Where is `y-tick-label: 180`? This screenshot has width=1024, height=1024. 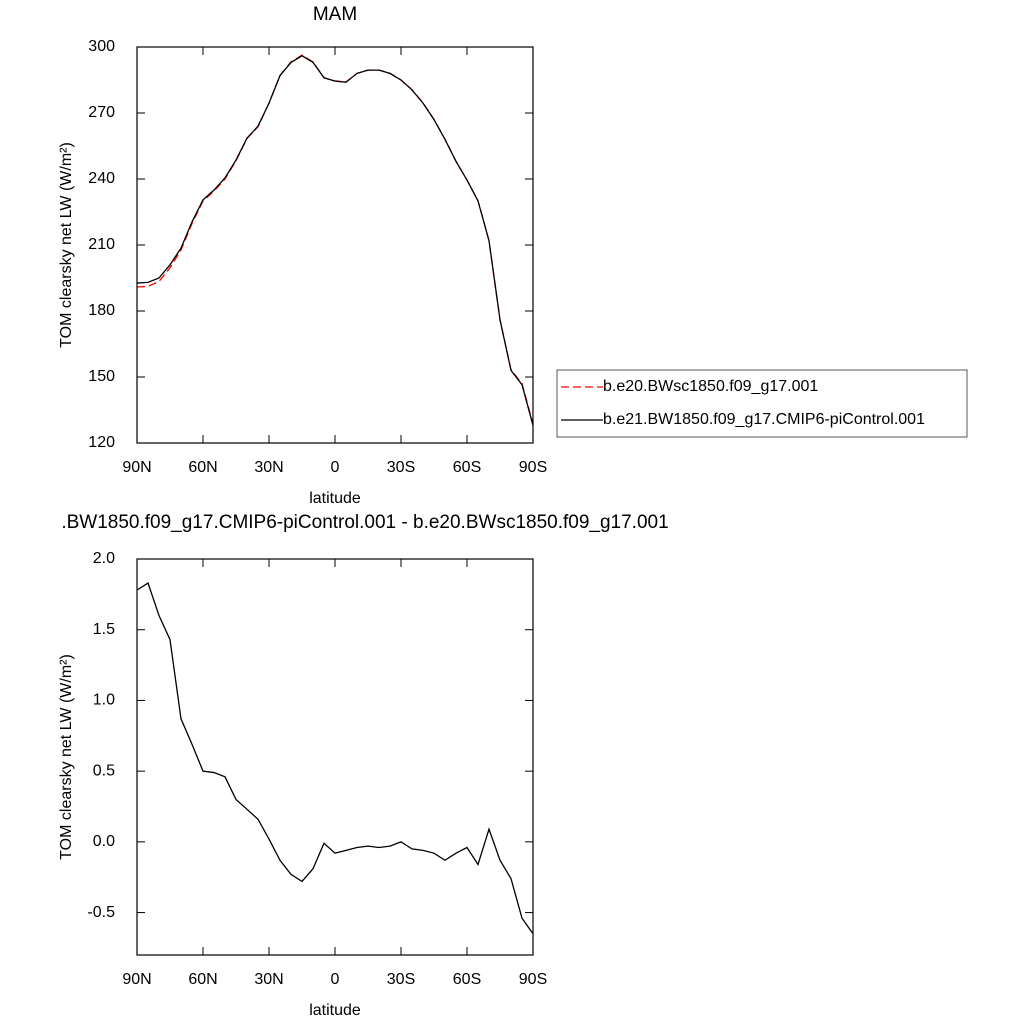 y-tick-label: 180 is located at coordinates (101, 310).